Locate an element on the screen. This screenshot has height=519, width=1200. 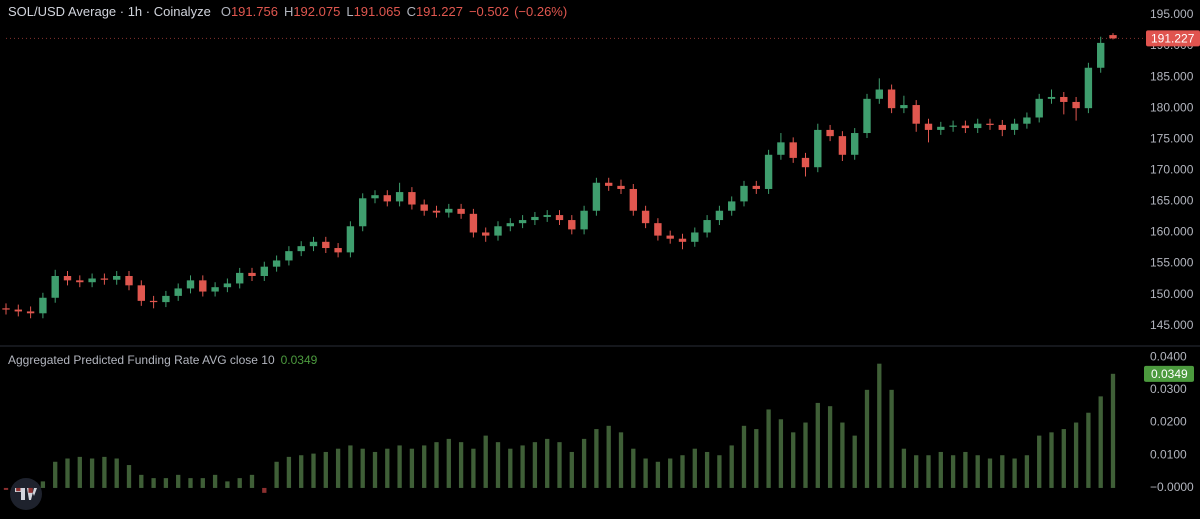
y-tick-label: 195.000 is located at coordinates (1172, 14).